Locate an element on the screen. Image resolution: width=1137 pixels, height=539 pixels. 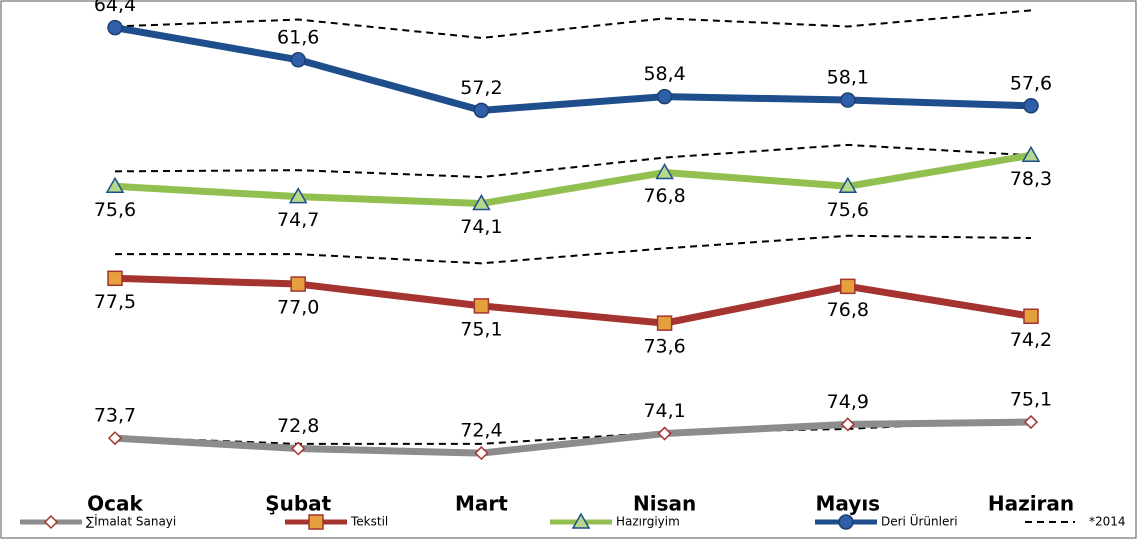
series: 75,6 74,7 74,1 76,8 75,6 78,3 is located at coordinates (573, 190).